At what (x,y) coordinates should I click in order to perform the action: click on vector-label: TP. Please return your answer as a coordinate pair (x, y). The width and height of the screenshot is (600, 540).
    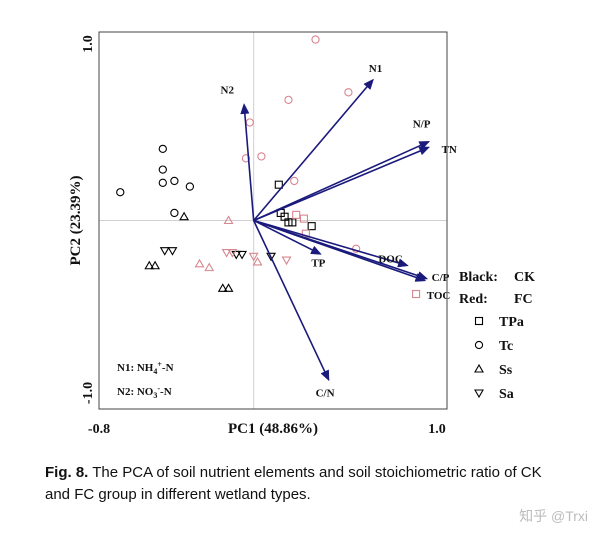
    Looking at the image, I should click on (318, 263).